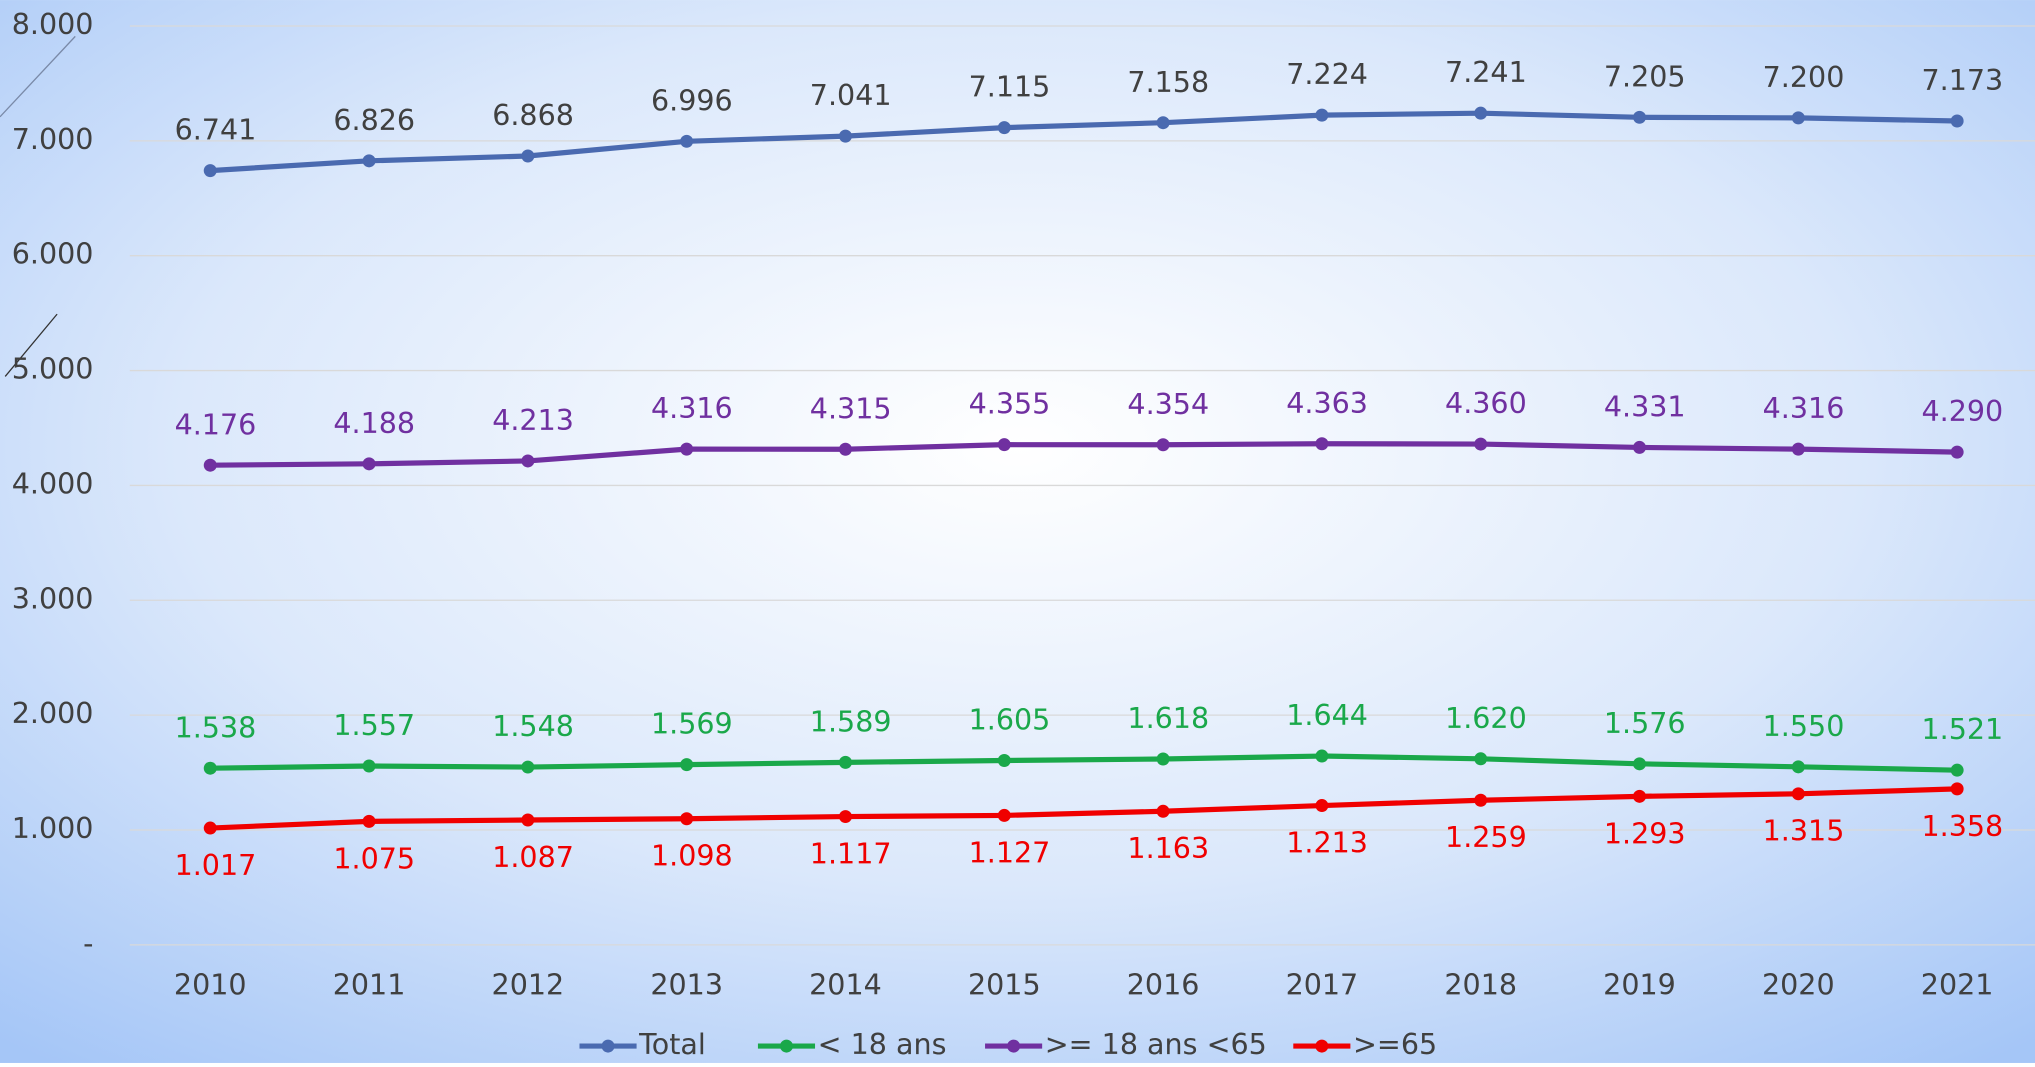 The width and height of the screenshot is (2035, 1067). Describe the element at coordinates (53, 369) in the screenshot. I see `y-tick-label: 5.000` at that location.